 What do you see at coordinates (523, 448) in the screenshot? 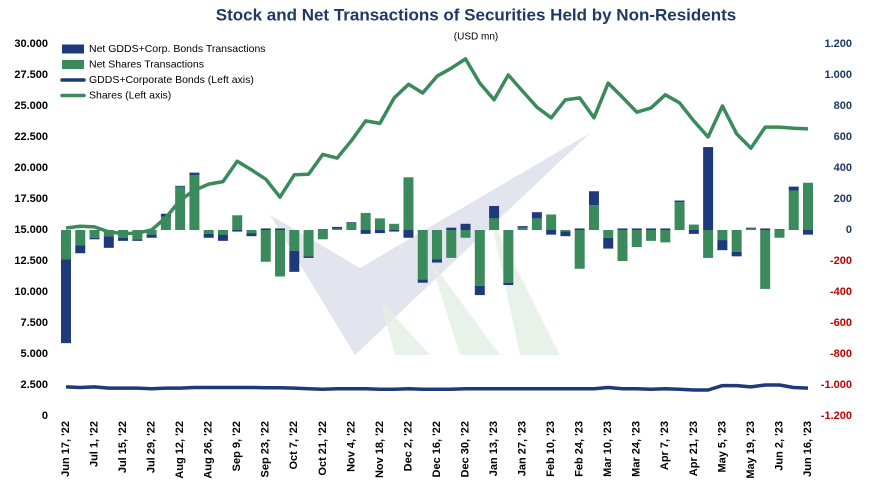
I see `x-tick-label: Jan 27, '23` at bounding box center [523, 448].